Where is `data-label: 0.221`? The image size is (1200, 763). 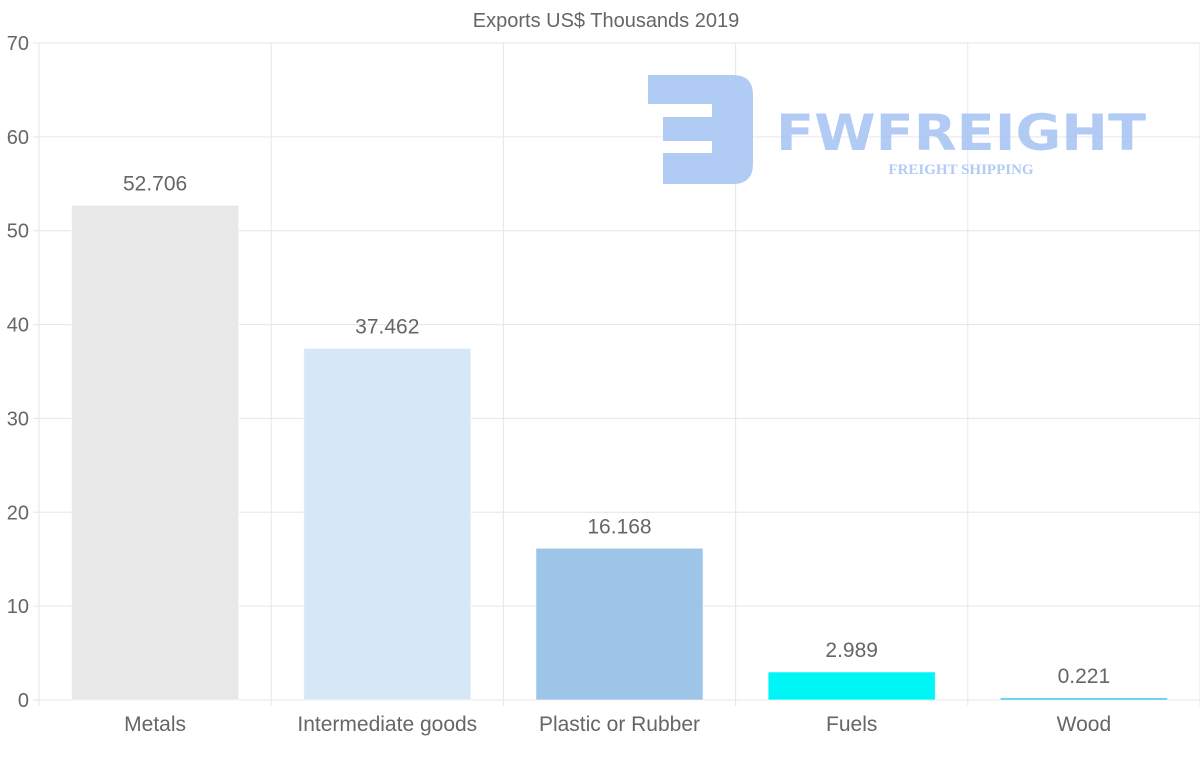 data-label: 0.221 is located at coordinates (1084, 676).